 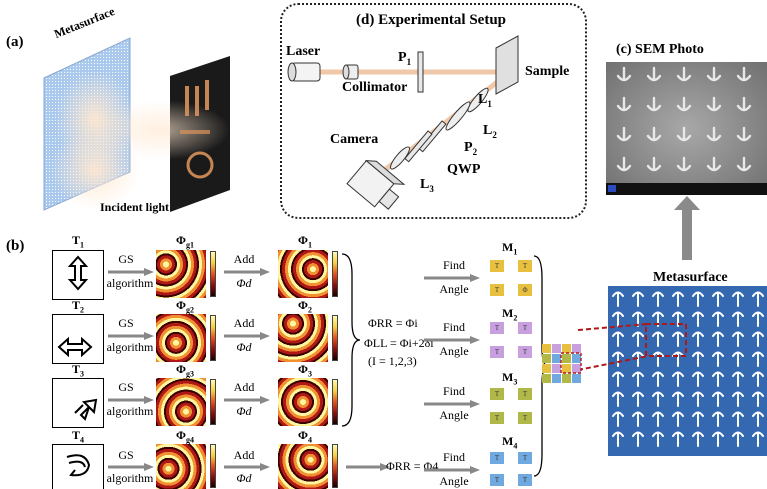 What do you see at coordinates (497, 394) in the screenshot?
I see `m3-square-a: T` at bounding box center [497, 394].